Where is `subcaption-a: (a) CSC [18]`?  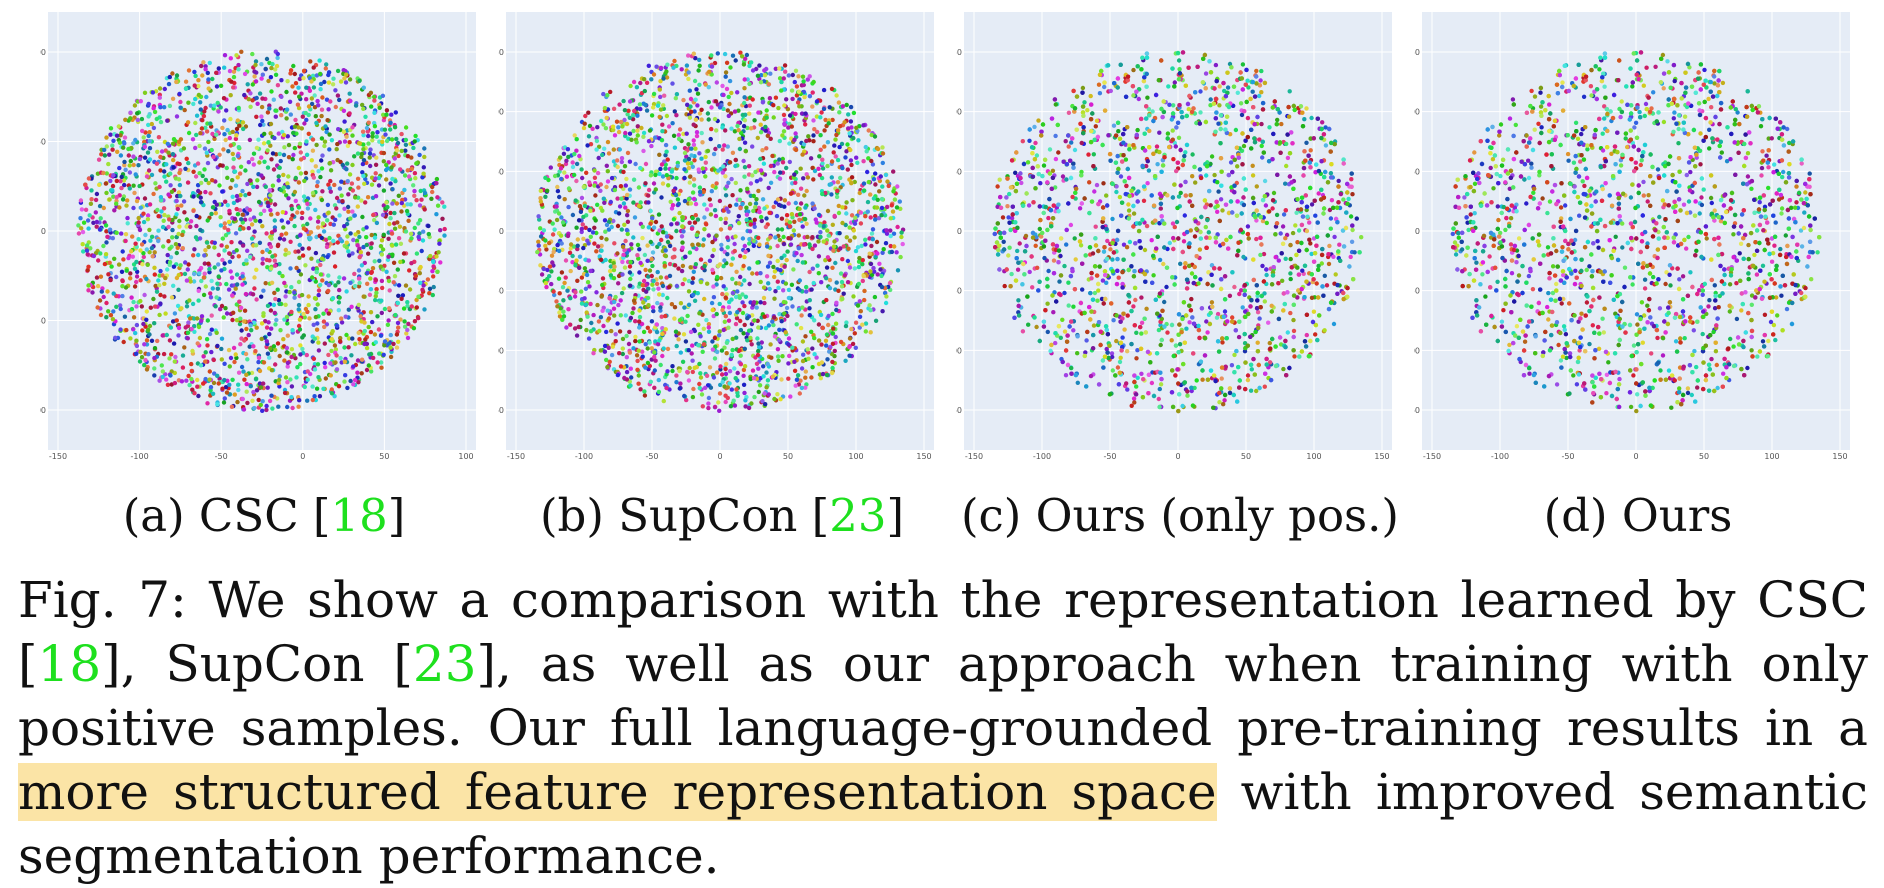
subcaption-a: (a) CSC [18] is located at coordinates (264, 516).